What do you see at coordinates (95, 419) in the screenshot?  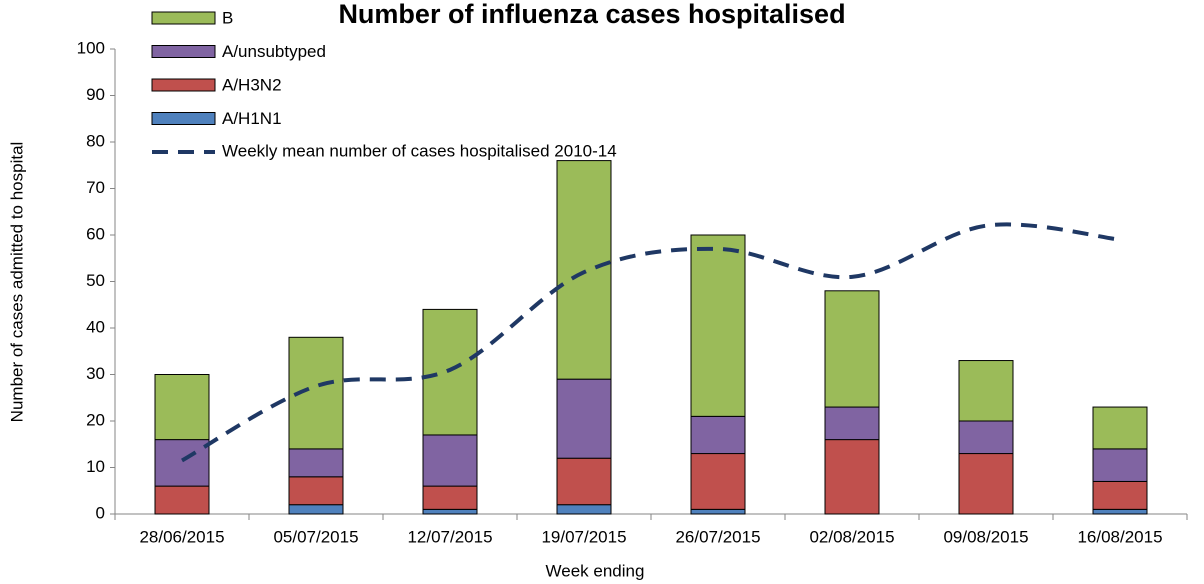 I see `y-tick-label: 20` at bounding box center [95, 419].